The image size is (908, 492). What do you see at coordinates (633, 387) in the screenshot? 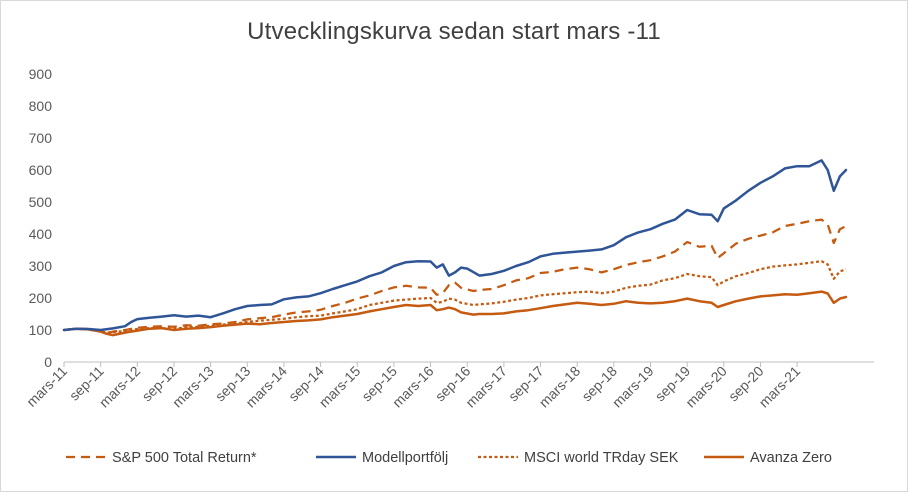
I see `x-tick-label: mars-19` at bounding box center [633, 387].